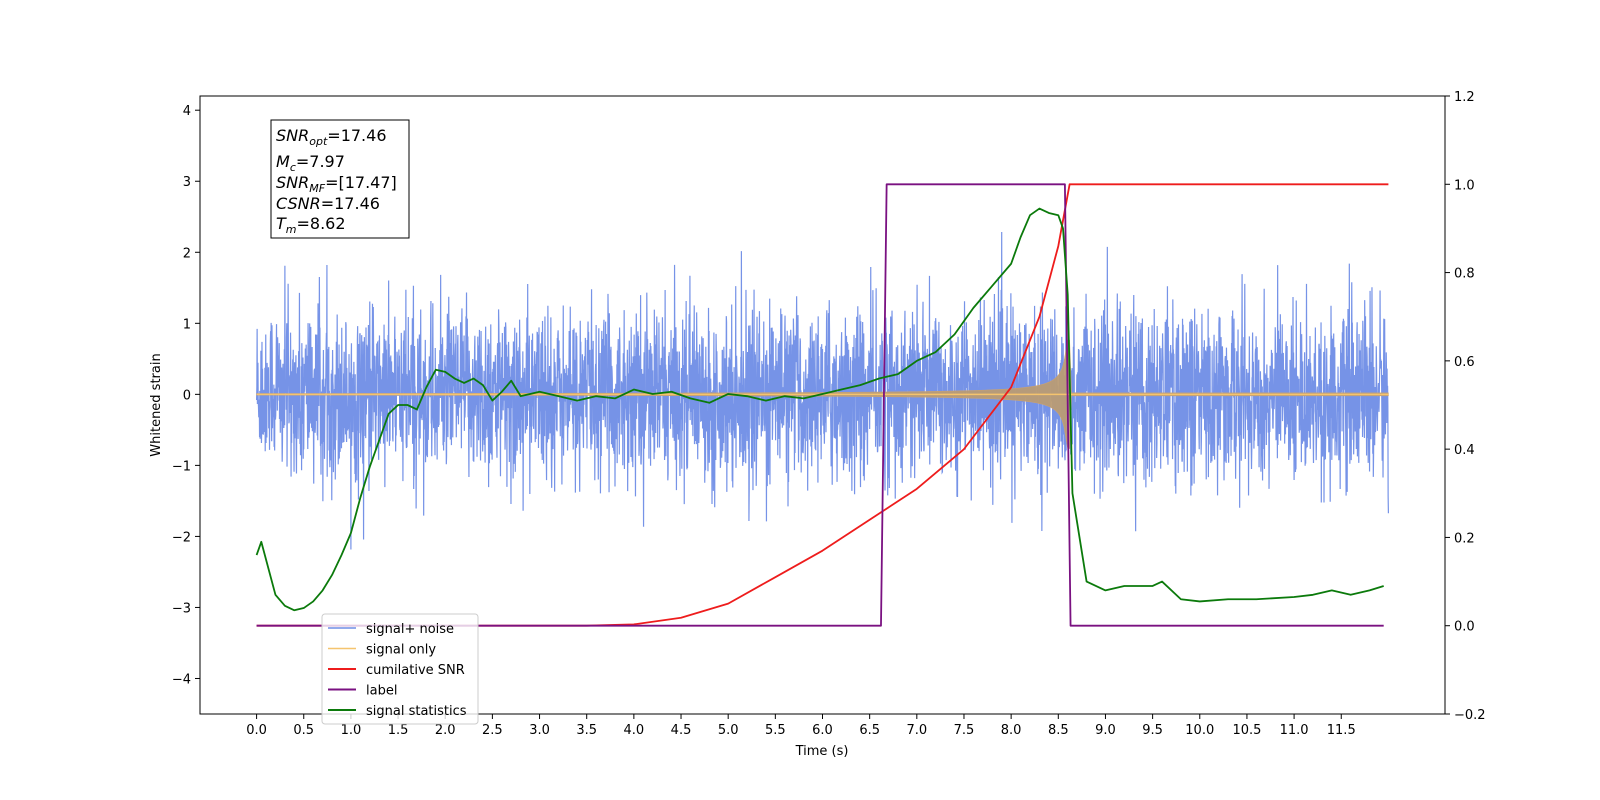 The image size is (1600, 800). I want to click on legend-label: signal+ noise, so click(410, 629).